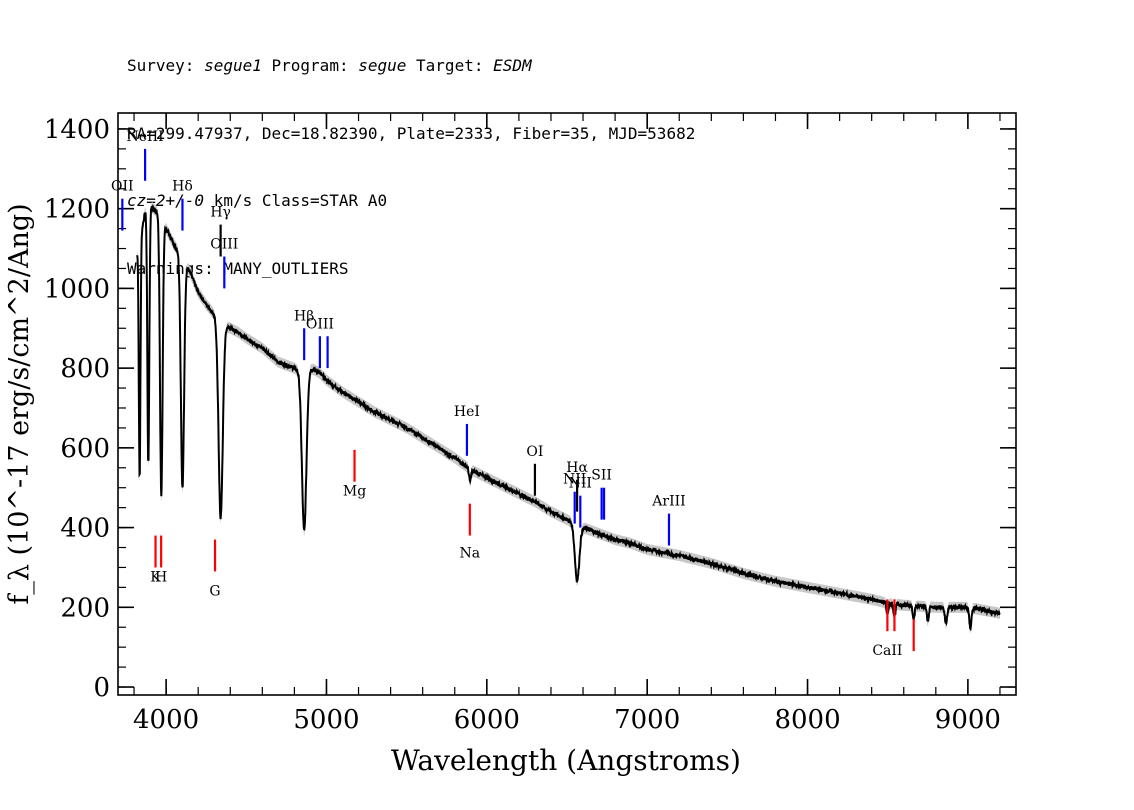  What do you see at coordinates (310, 65) in the screenshot?
I see `program-label: Program:` at bounding box center [310, 65].